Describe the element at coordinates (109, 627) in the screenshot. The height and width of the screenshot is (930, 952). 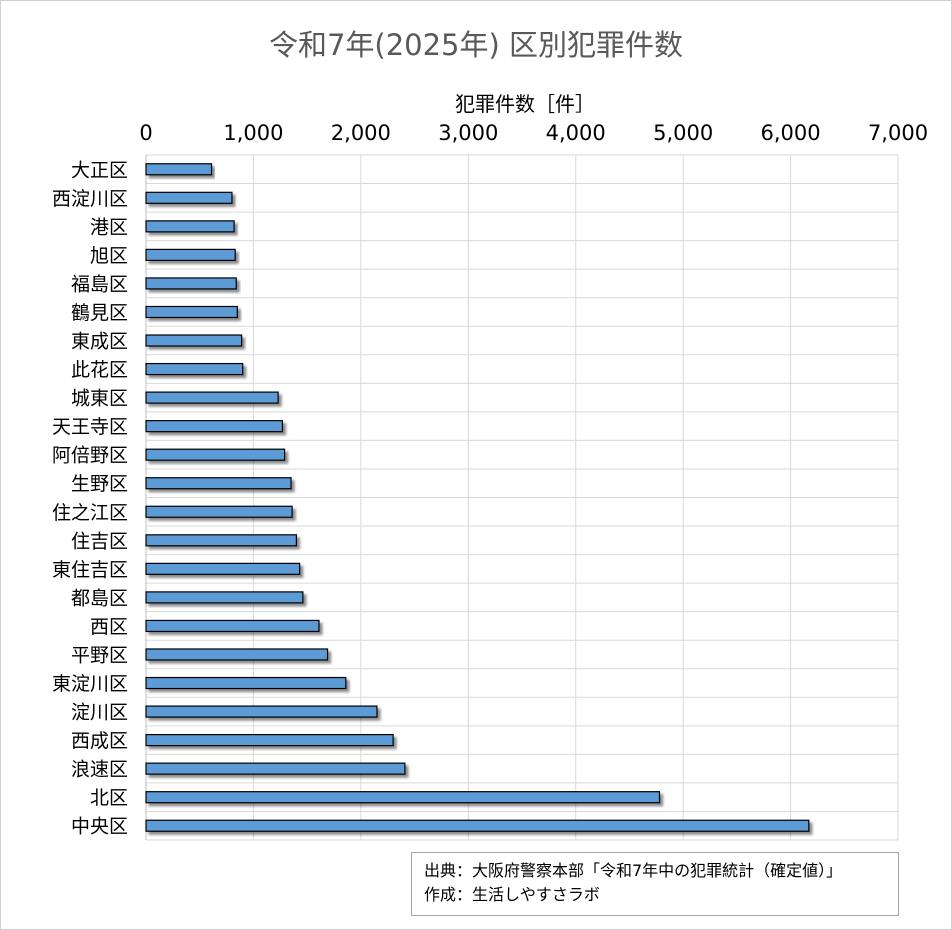
I see `category-label: 西区` at that location.